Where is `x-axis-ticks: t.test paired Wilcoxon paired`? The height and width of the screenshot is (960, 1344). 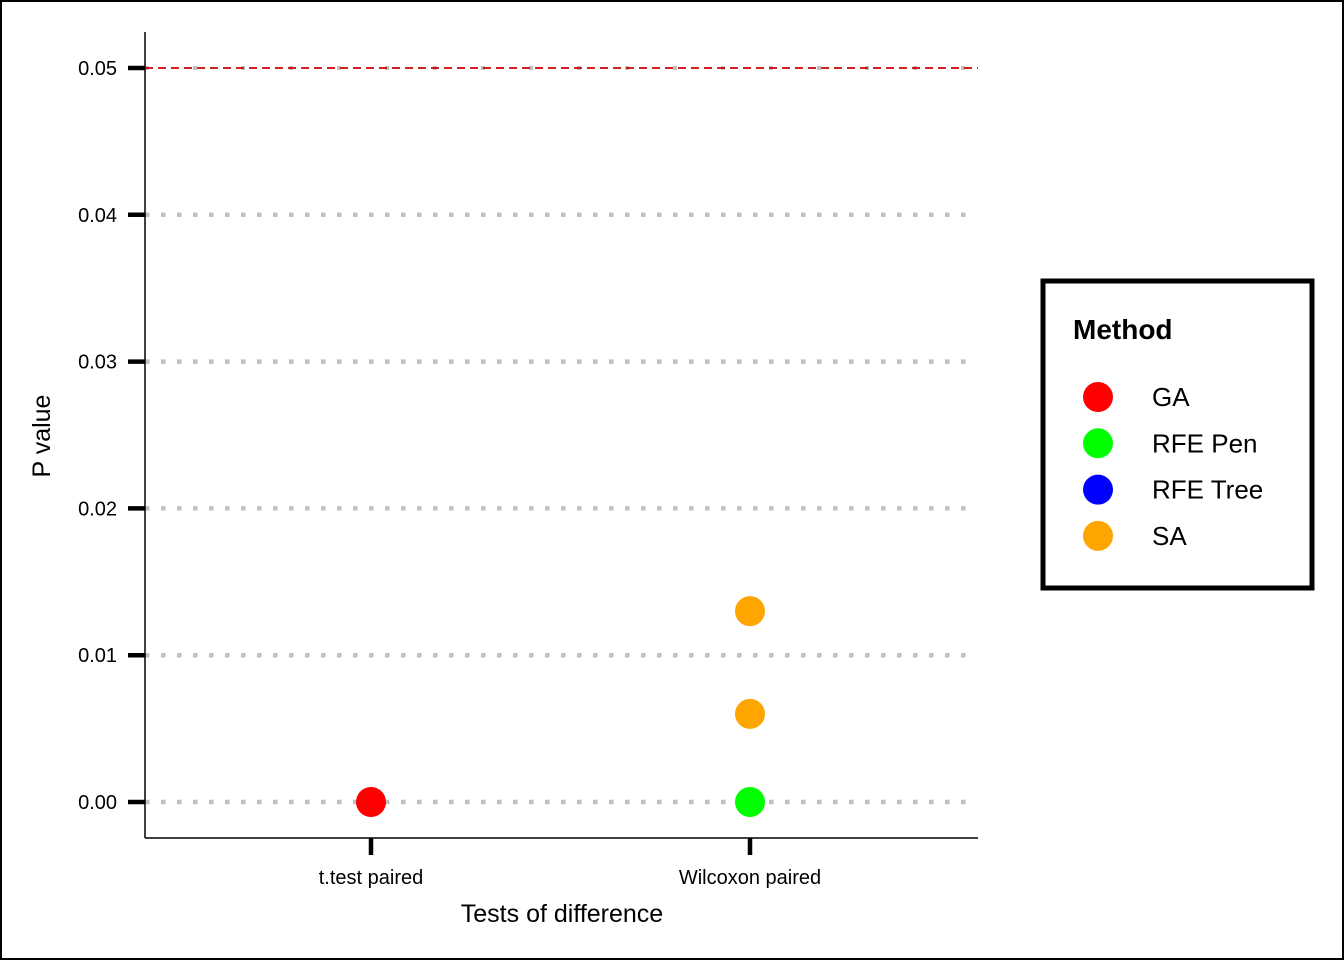
x-axis-ticks: t.test paired Wilcoxon paired is located at coordinates (570, 863).